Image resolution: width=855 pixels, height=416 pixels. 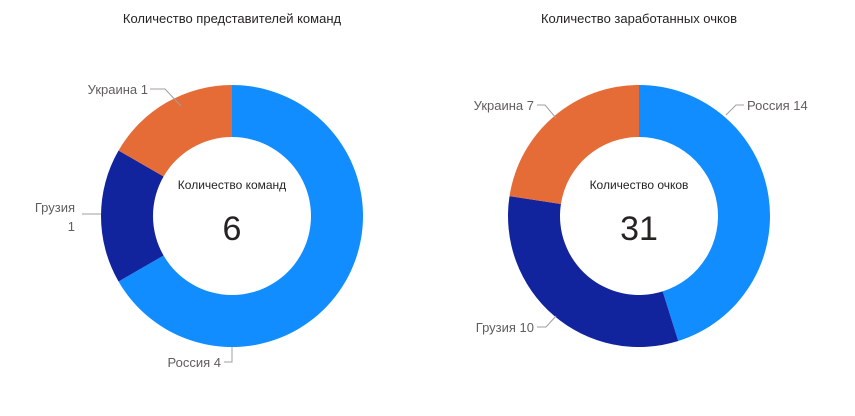 What do you see at coordinates (232, 18) in the screenshot?
I see `chart-title: Количество представителей команд` at bounding box center [232, 18].